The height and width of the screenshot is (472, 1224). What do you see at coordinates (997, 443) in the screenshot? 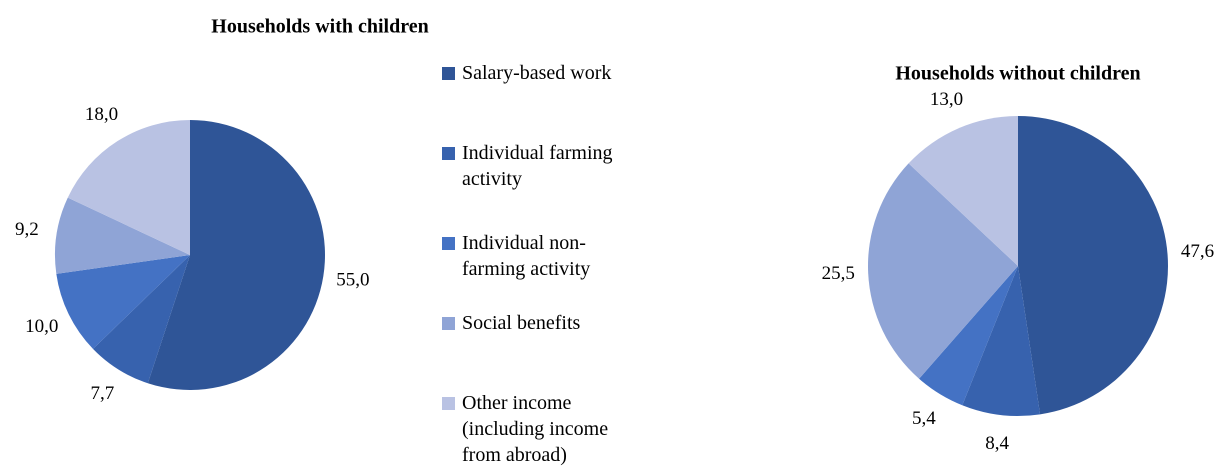
I see `data-label: 8,4` at bounding box center [997, 443].